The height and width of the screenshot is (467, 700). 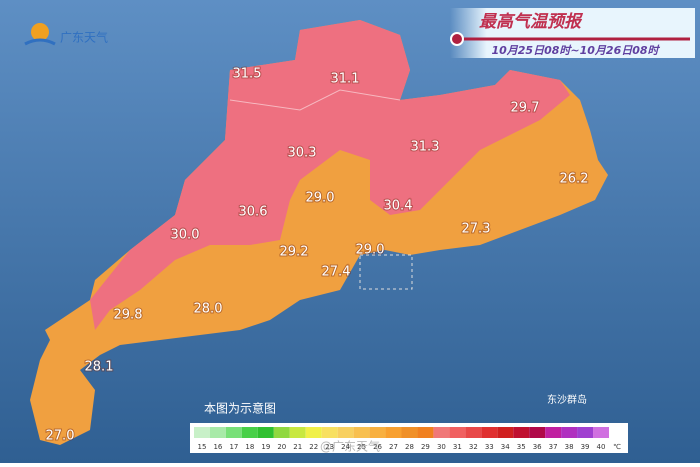 What do you see at coordinates (202, 447) in the screenshot?
I see `legend-label: 15` at bounding box center [202, 447].